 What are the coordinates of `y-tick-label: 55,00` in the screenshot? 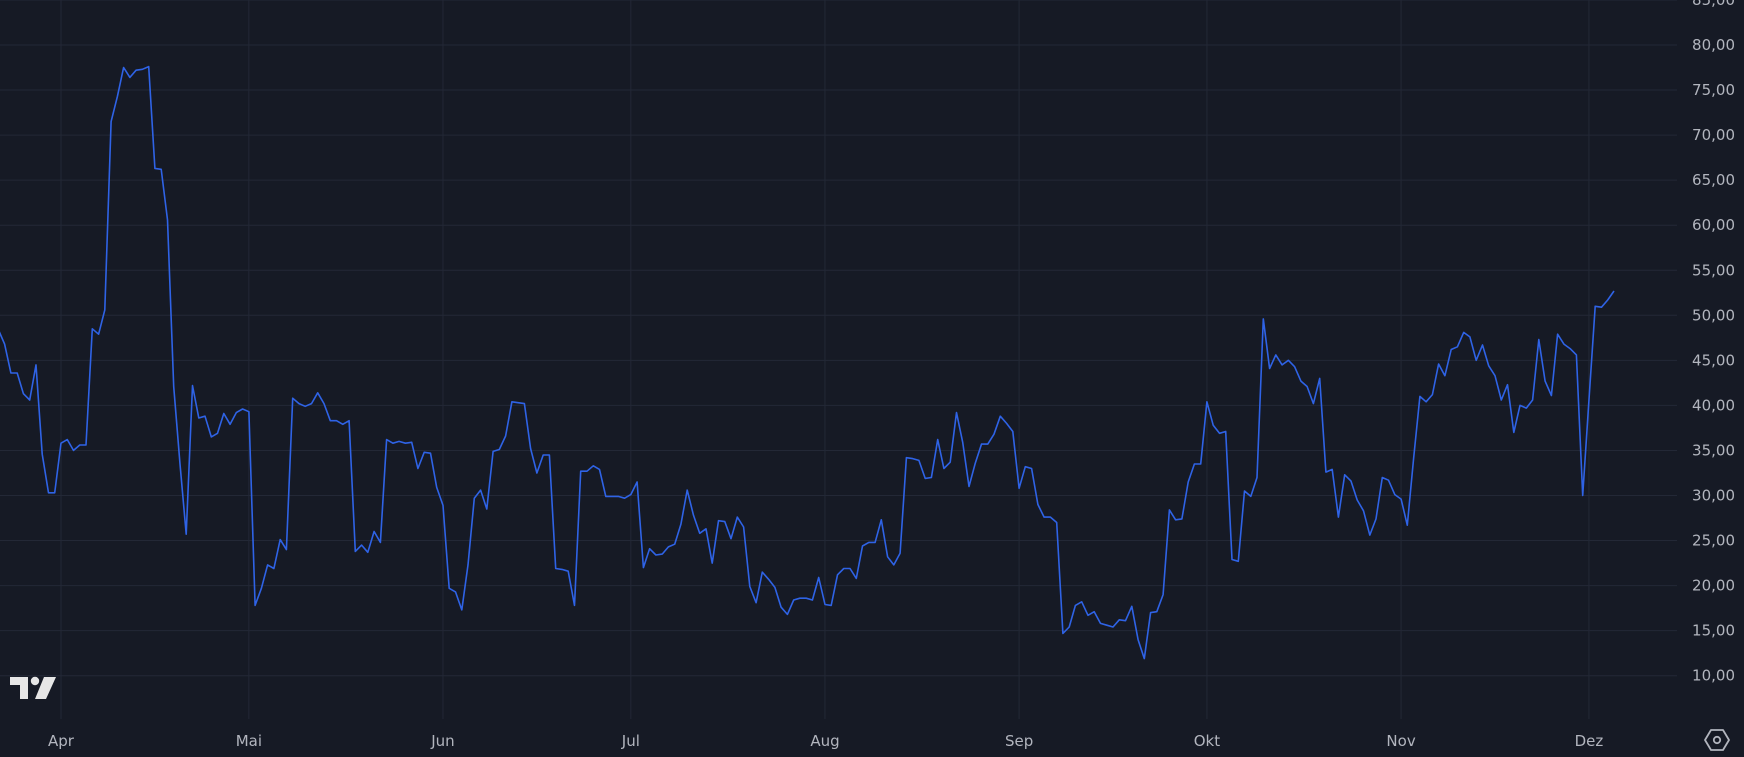 It's located at (1713, 270).